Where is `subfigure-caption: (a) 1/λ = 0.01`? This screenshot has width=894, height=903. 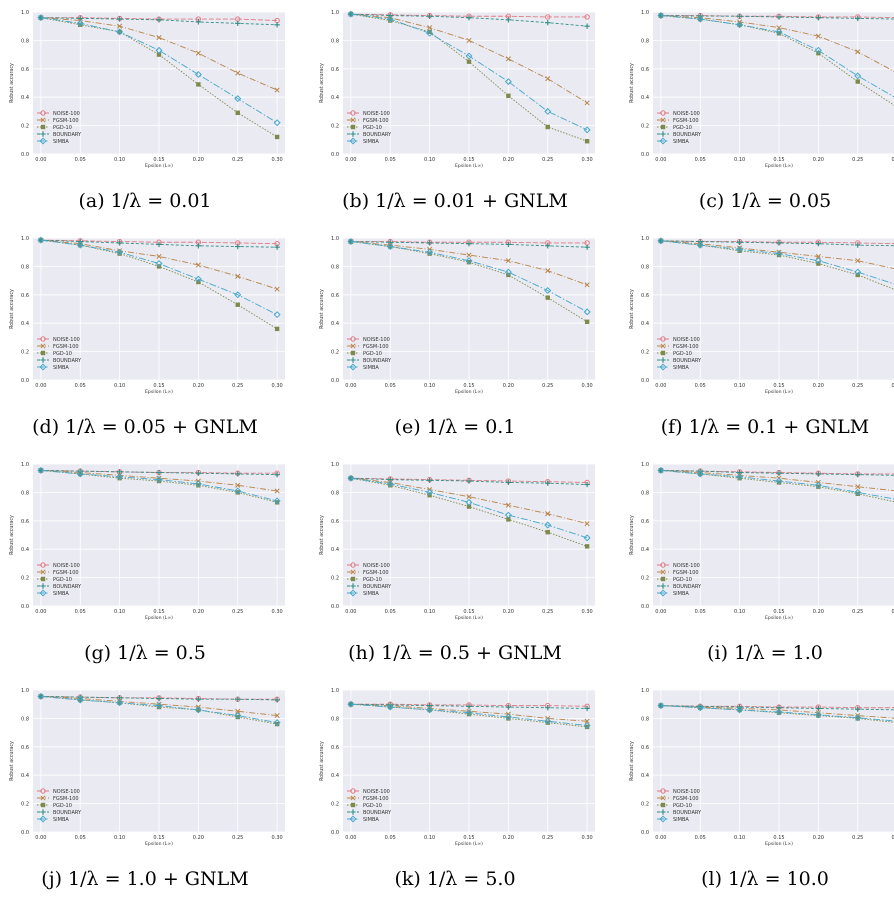
subfigure-caption: (a) 1/λ = 0.01 is located at coordinates (145, 201).